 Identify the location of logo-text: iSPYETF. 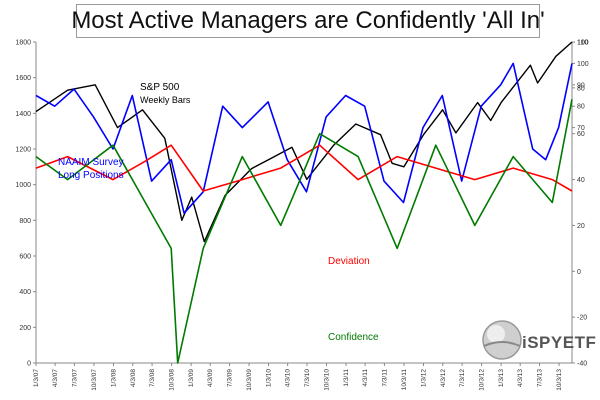
(559, 342).